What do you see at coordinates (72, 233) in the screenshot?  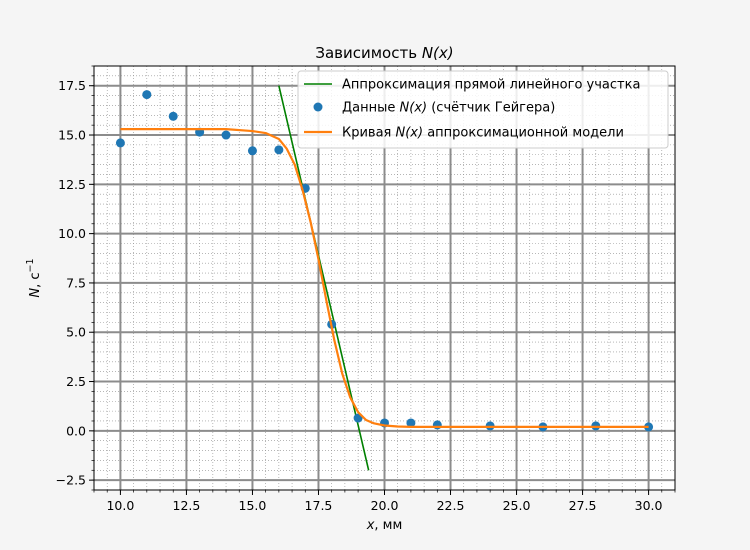 I see `y-tick-label: 10.0` at bounding box center [72, 233].